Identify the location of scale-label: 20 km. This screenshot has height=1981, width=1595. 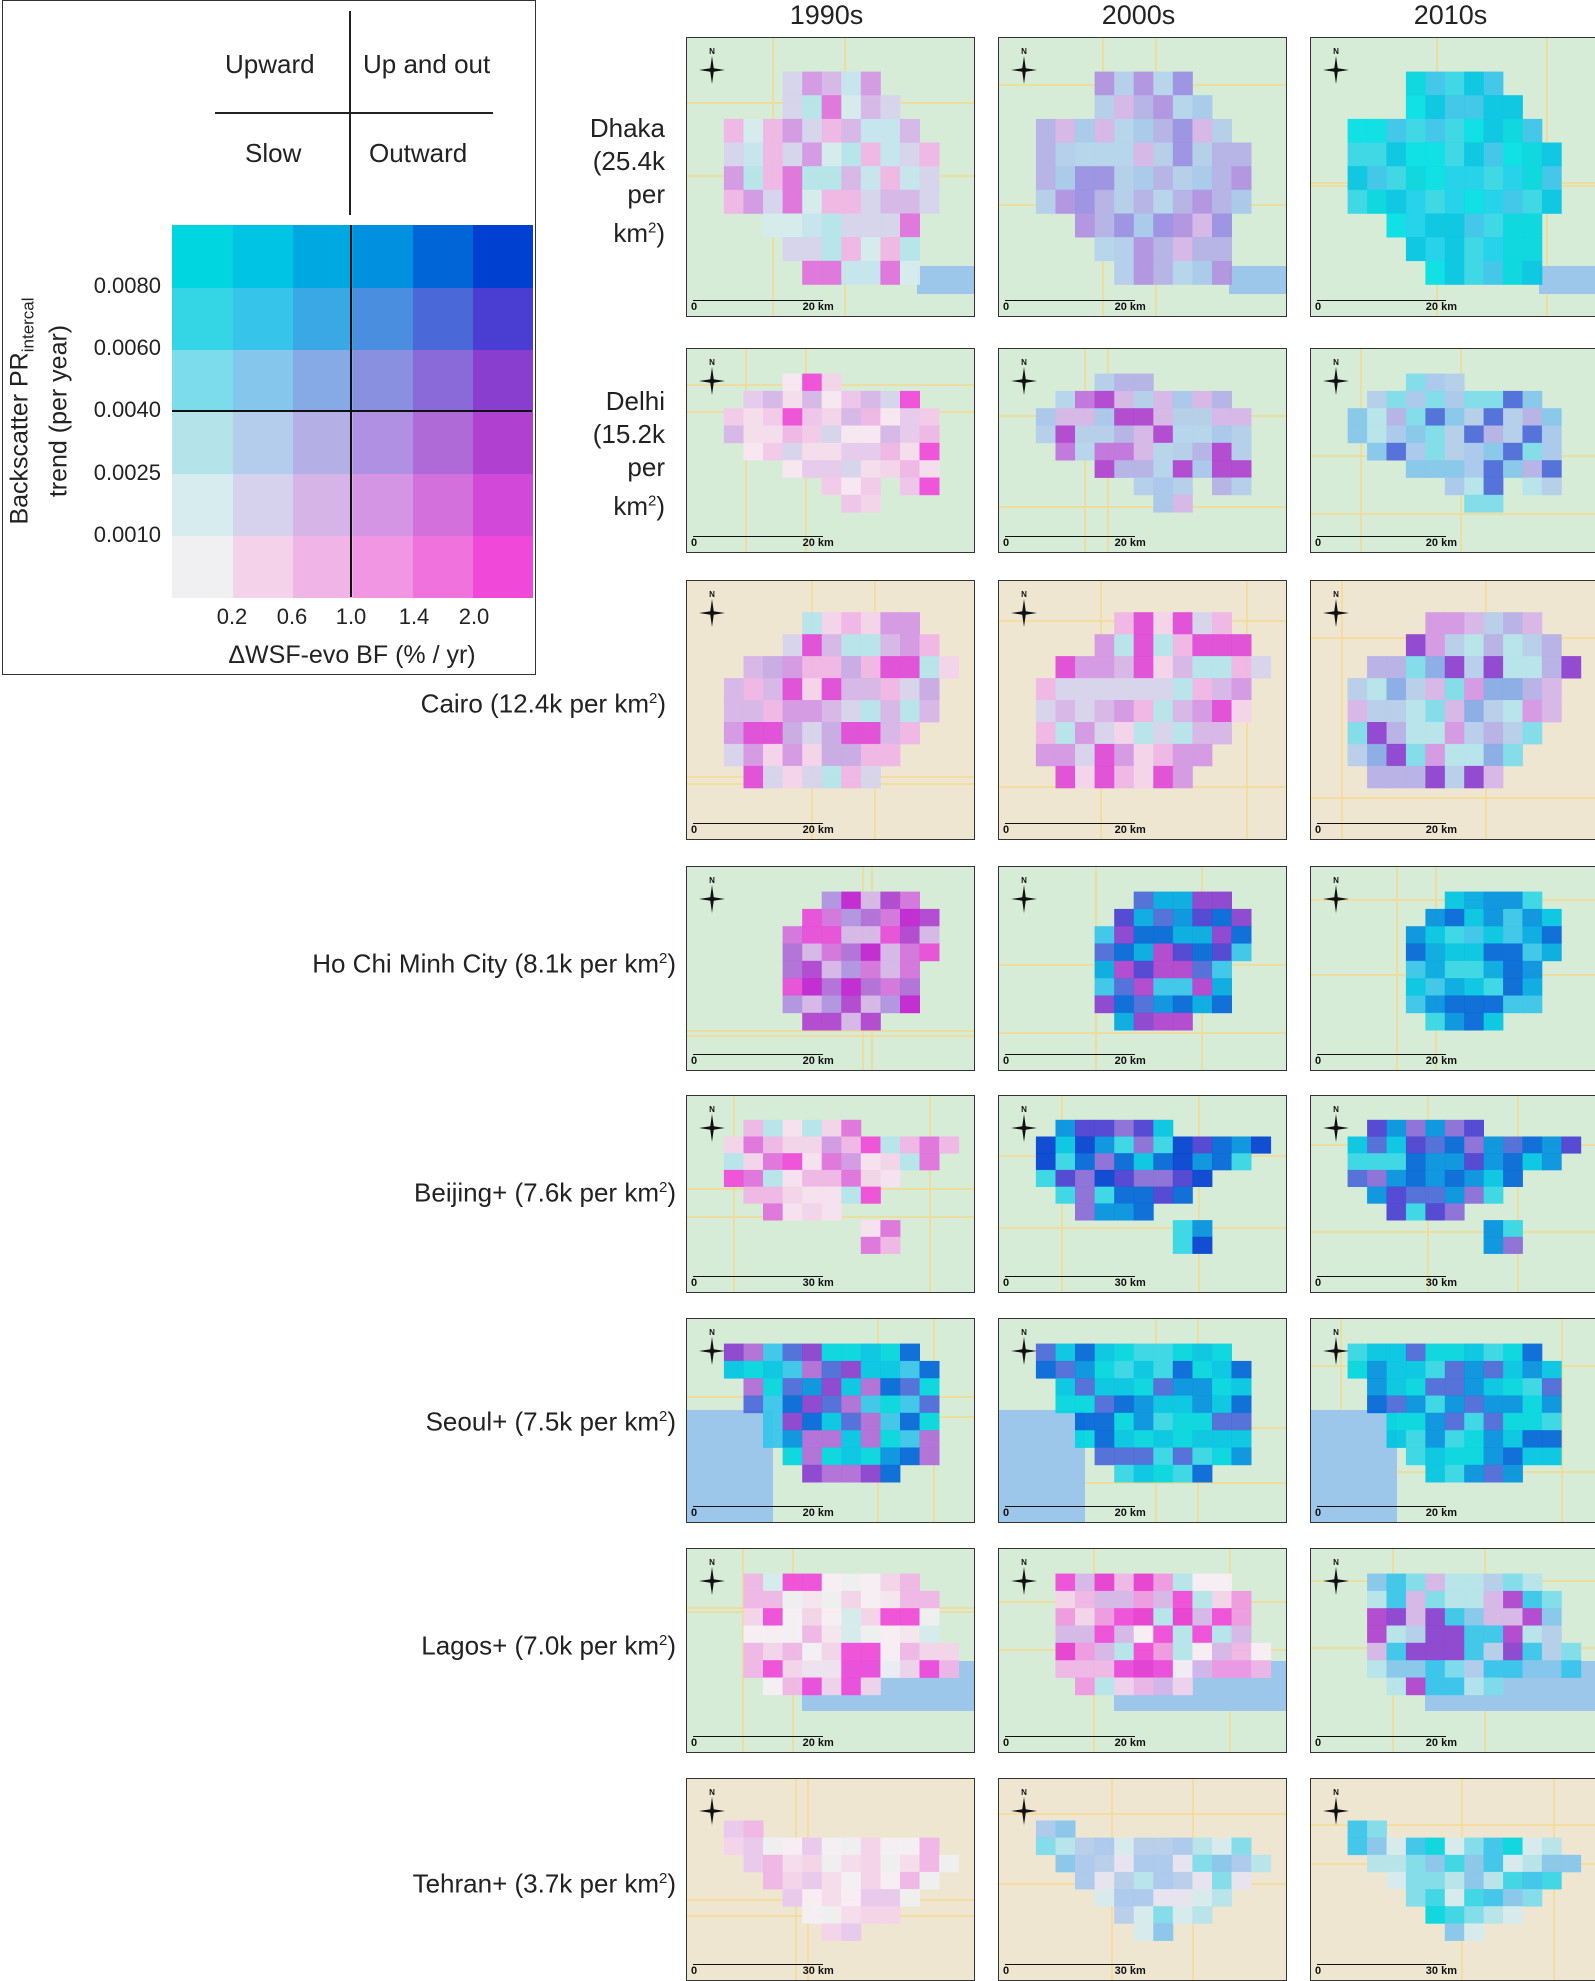
(1441, 1061).